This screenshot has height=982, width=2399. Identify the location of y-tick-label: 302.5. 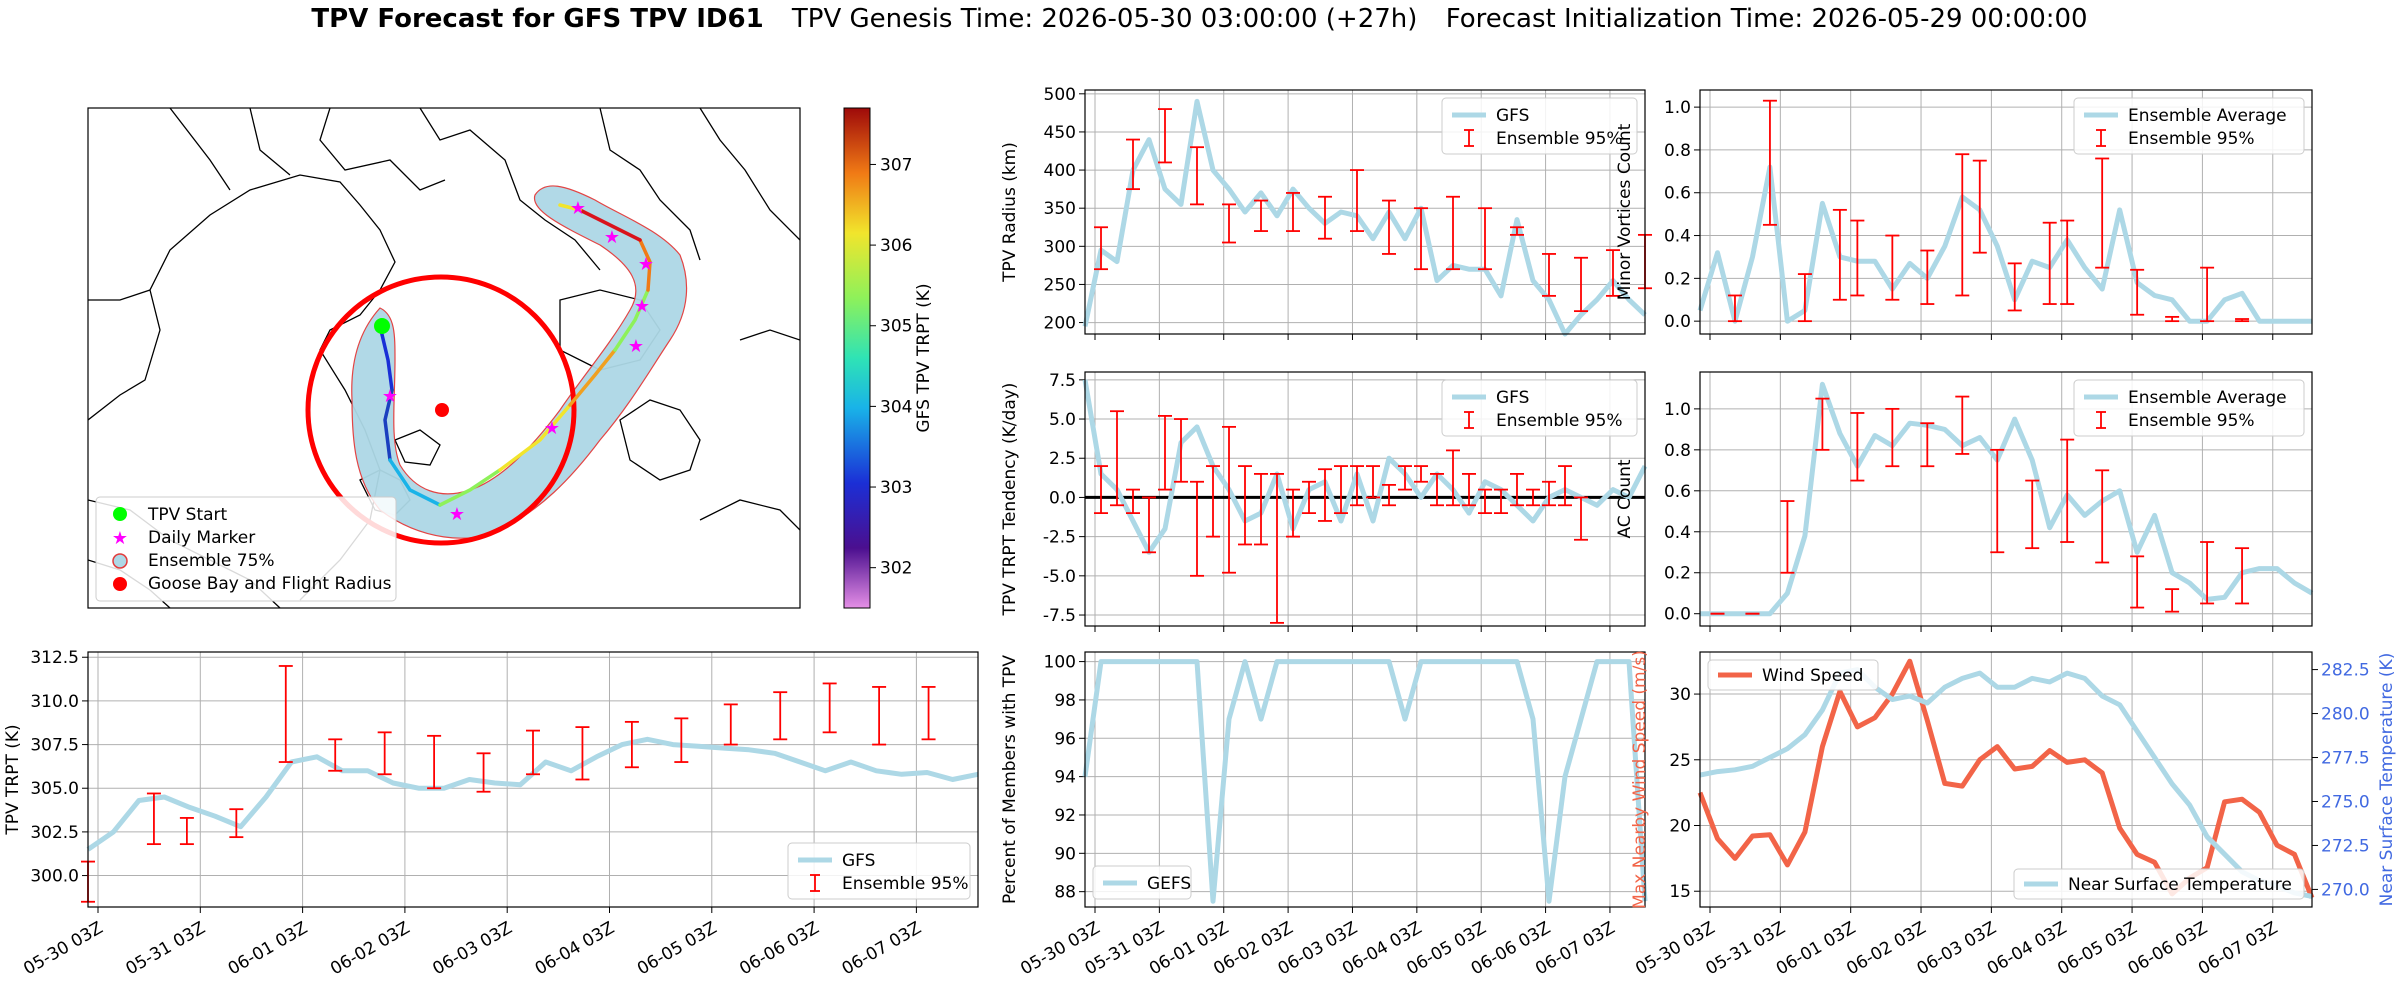
(54, 833).